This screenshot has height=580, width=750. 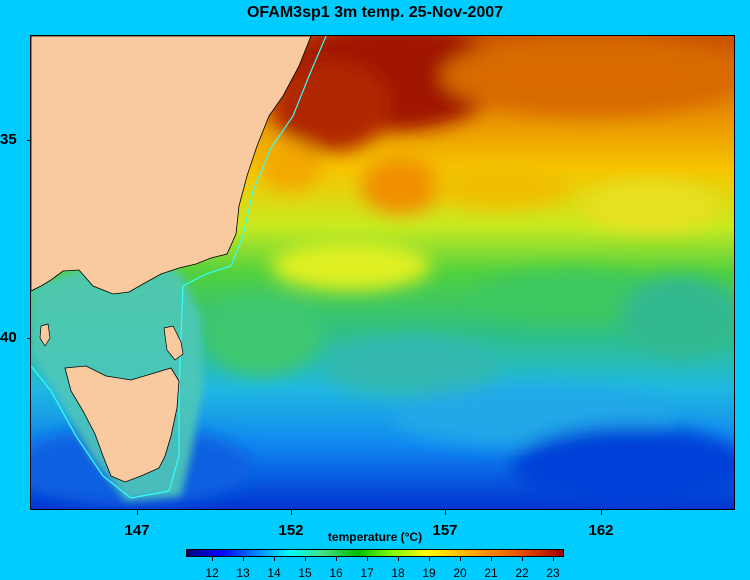 I want to click on flinders-island, so click(x=173, y=343).